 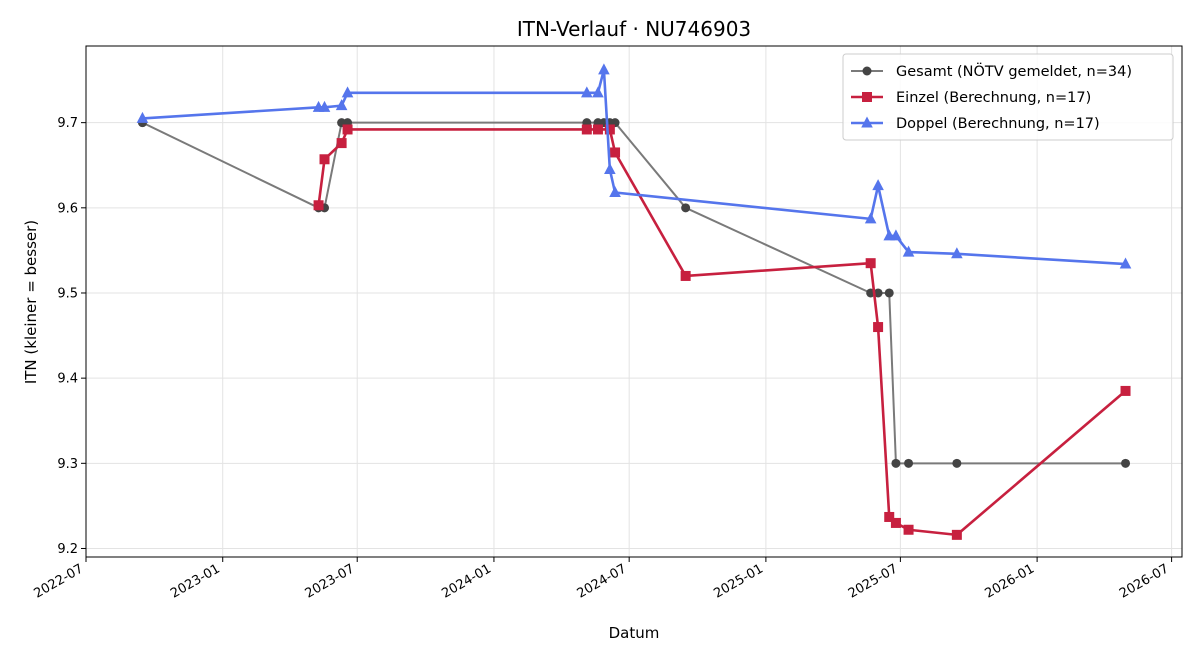 I want to click on y-tick-label: 9.4, so click(x=67, y=379).